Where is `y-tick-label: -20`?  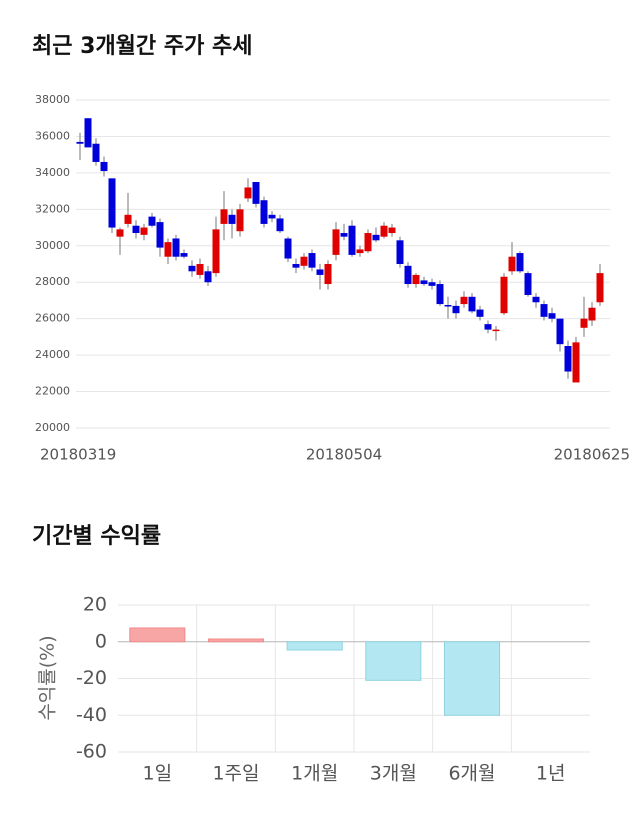
y-tick-label: -20 is located at coordinates (91, 678).